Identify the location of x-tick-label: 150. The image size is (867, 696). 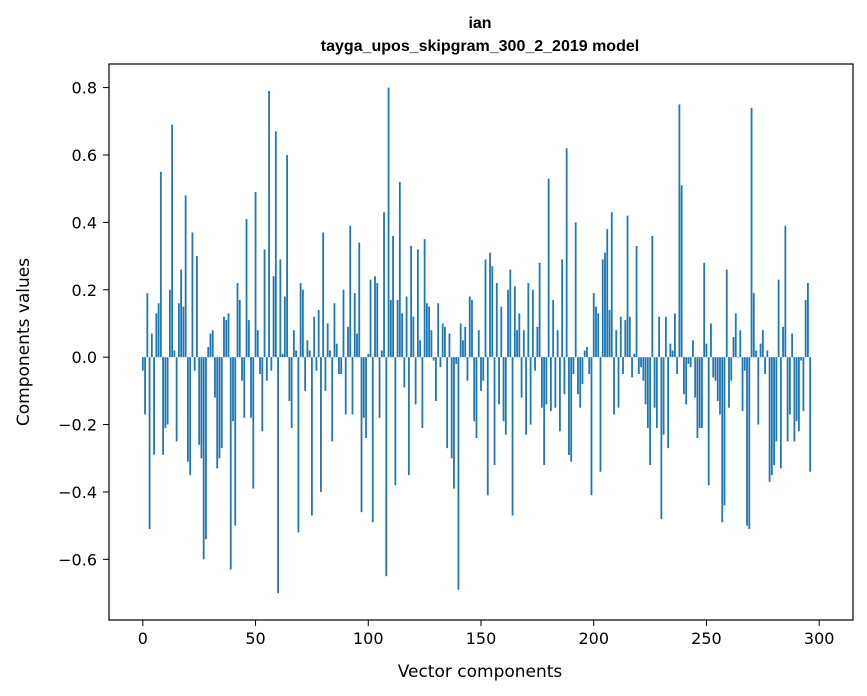
(481, 638).